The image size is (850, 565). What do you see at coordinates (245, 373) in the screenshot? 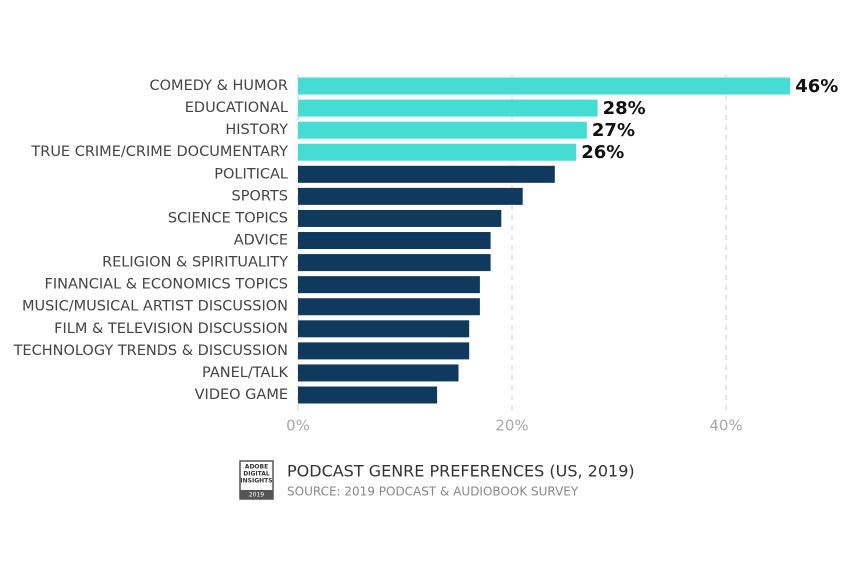
I see `y-tick-label: PANEL/TALK` at bounding box center [245, 373].